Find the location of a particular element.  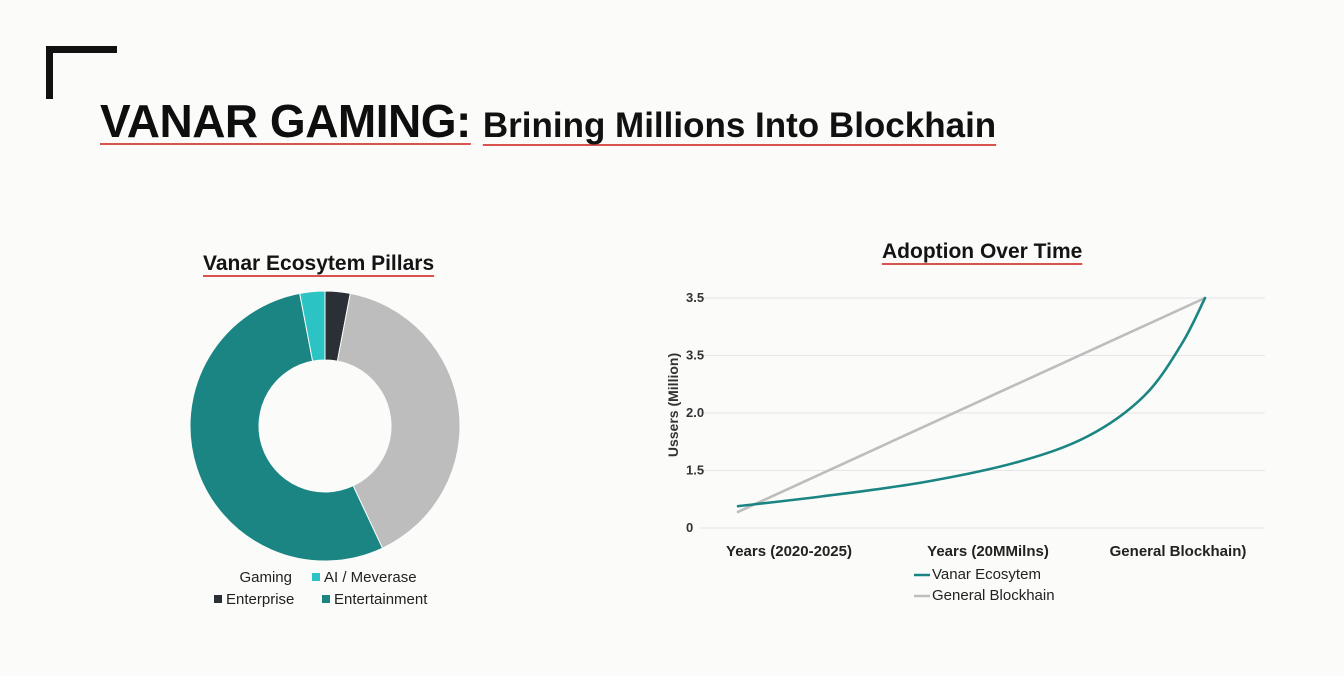

pie-slice-gaming is located at coordinates (398, 420).